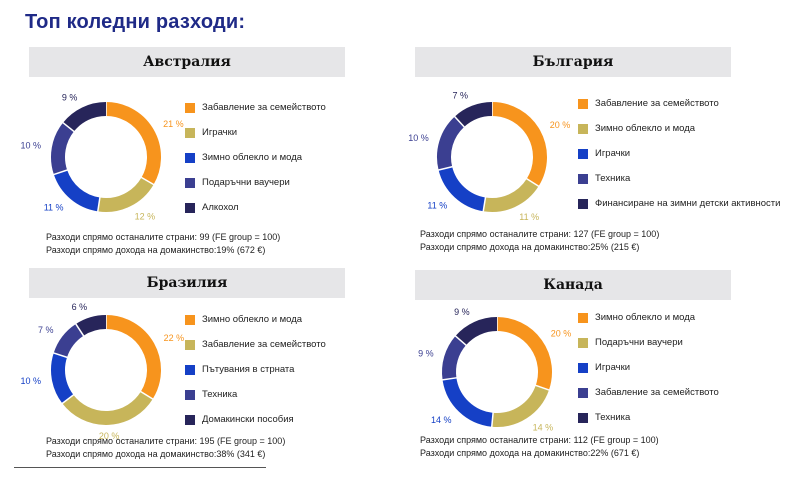 This screenshot has height=479, width=795. I want to click on panel-header: България, so click(573, 62).